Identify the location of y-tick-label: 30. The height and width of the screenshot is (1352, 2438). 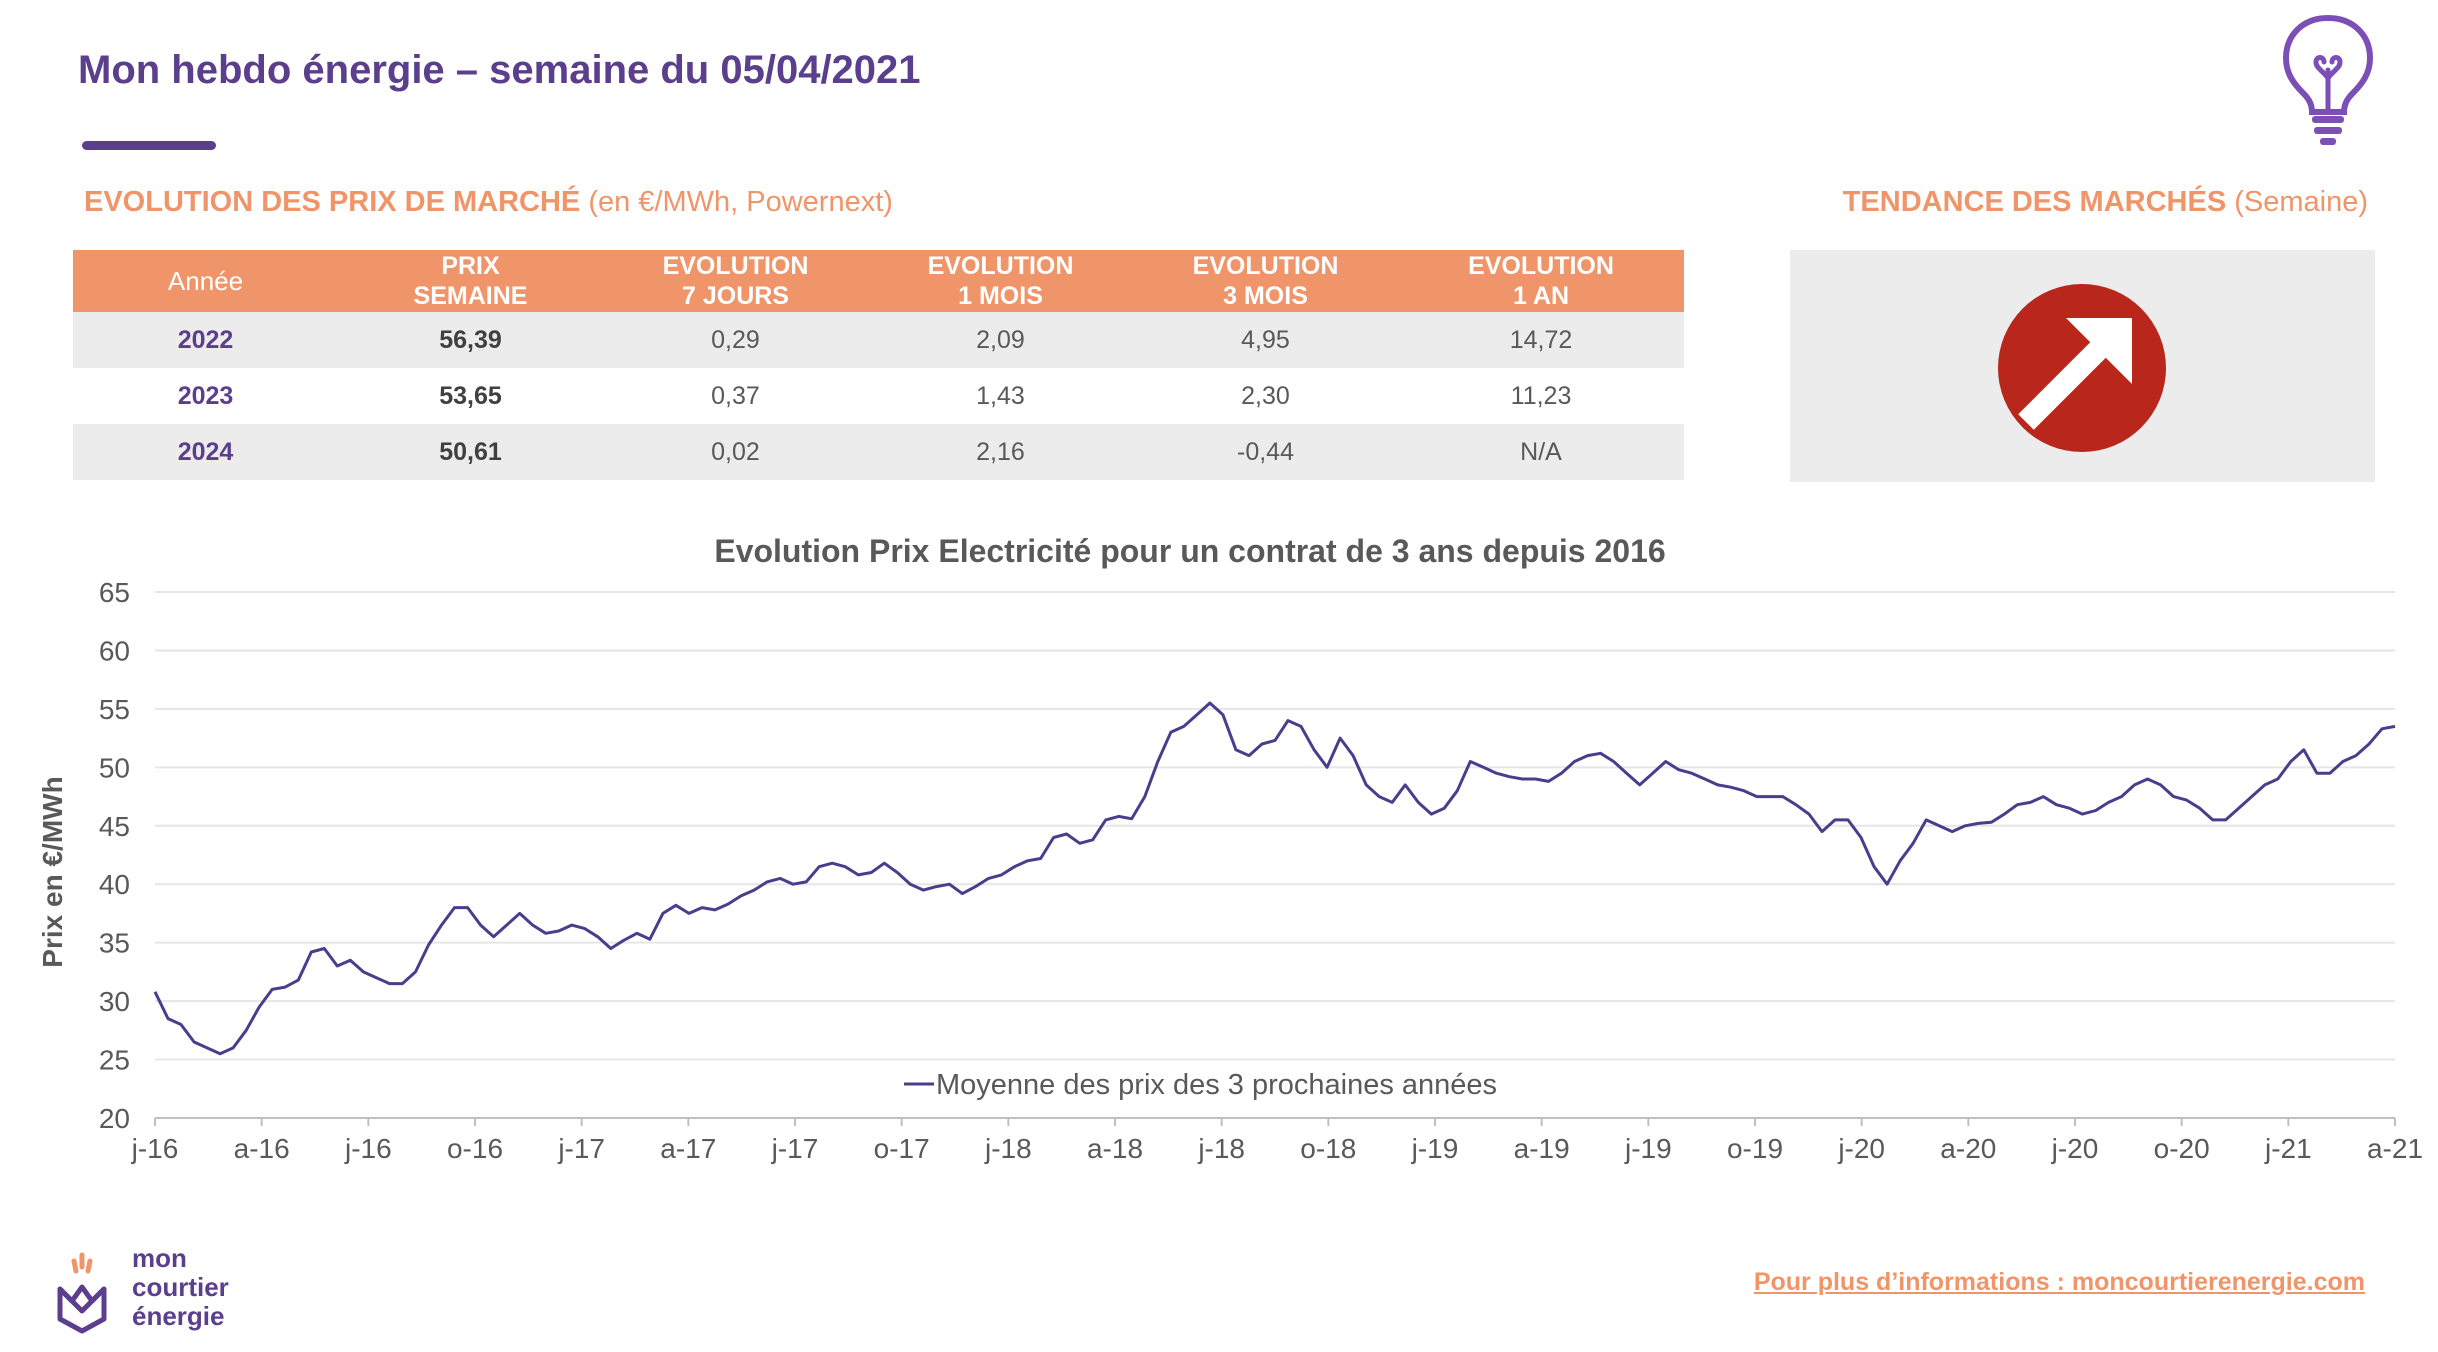
(114, 1001).